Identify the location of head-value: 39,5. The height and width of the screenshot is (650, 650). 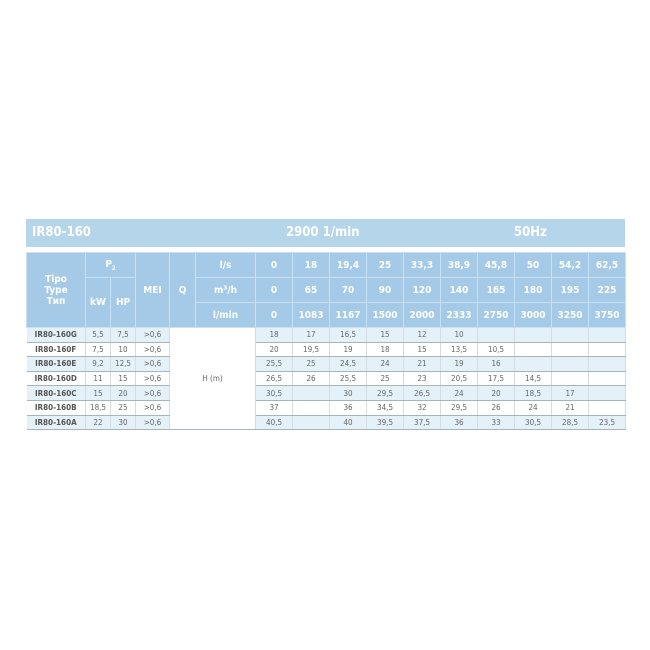
(385, 423).